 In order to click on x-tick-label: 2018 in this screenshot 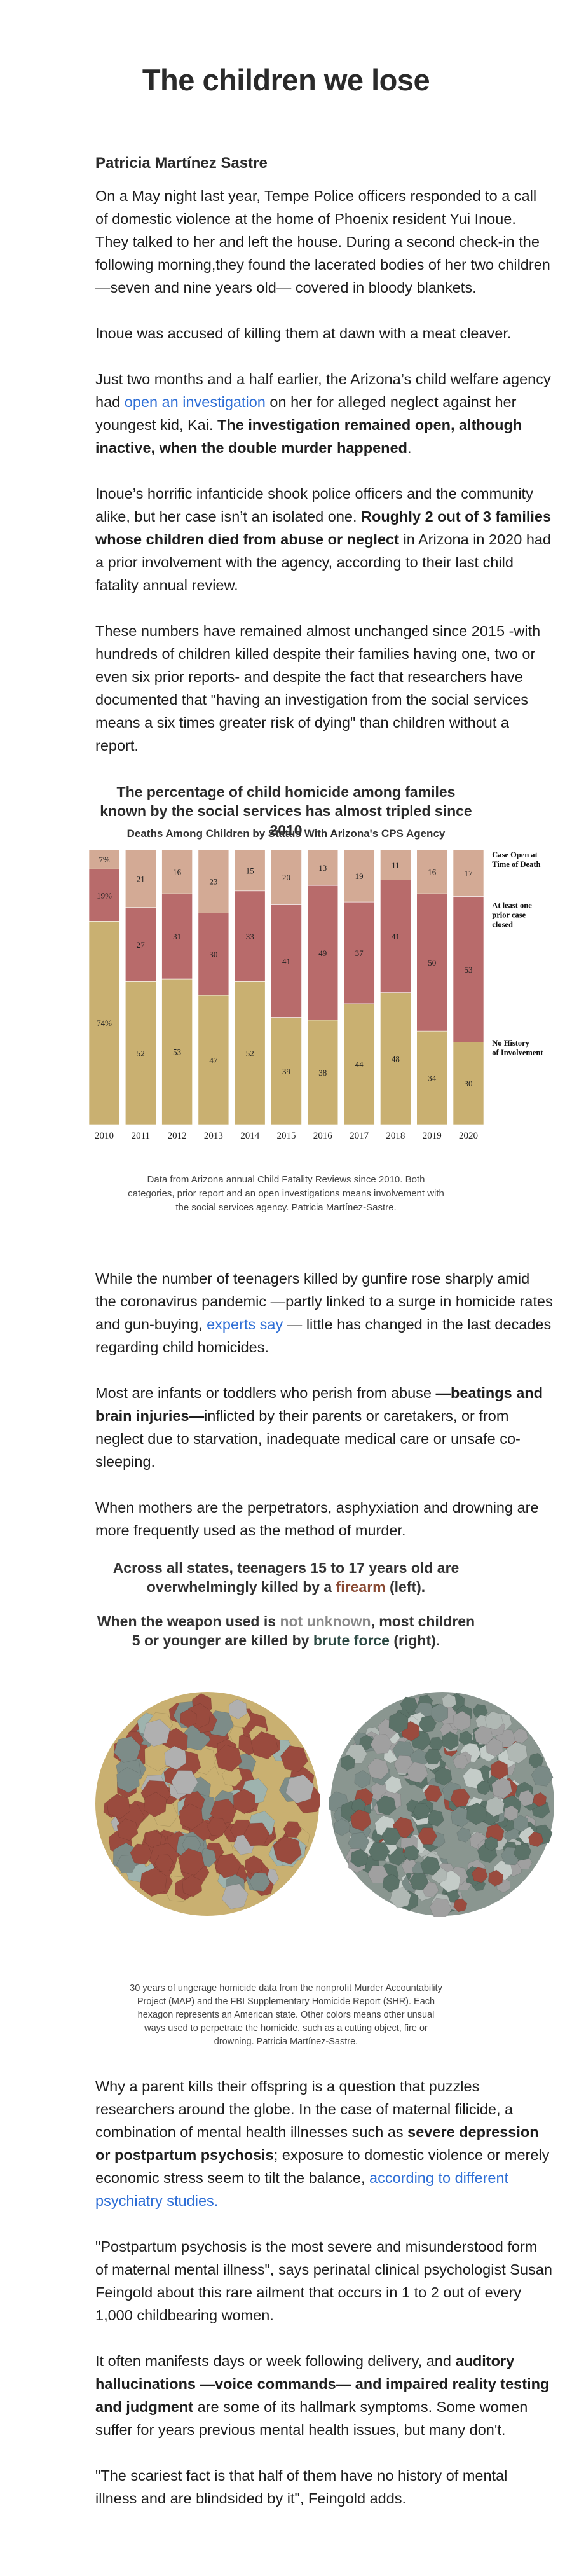, I will do `click(395, 1136)`.